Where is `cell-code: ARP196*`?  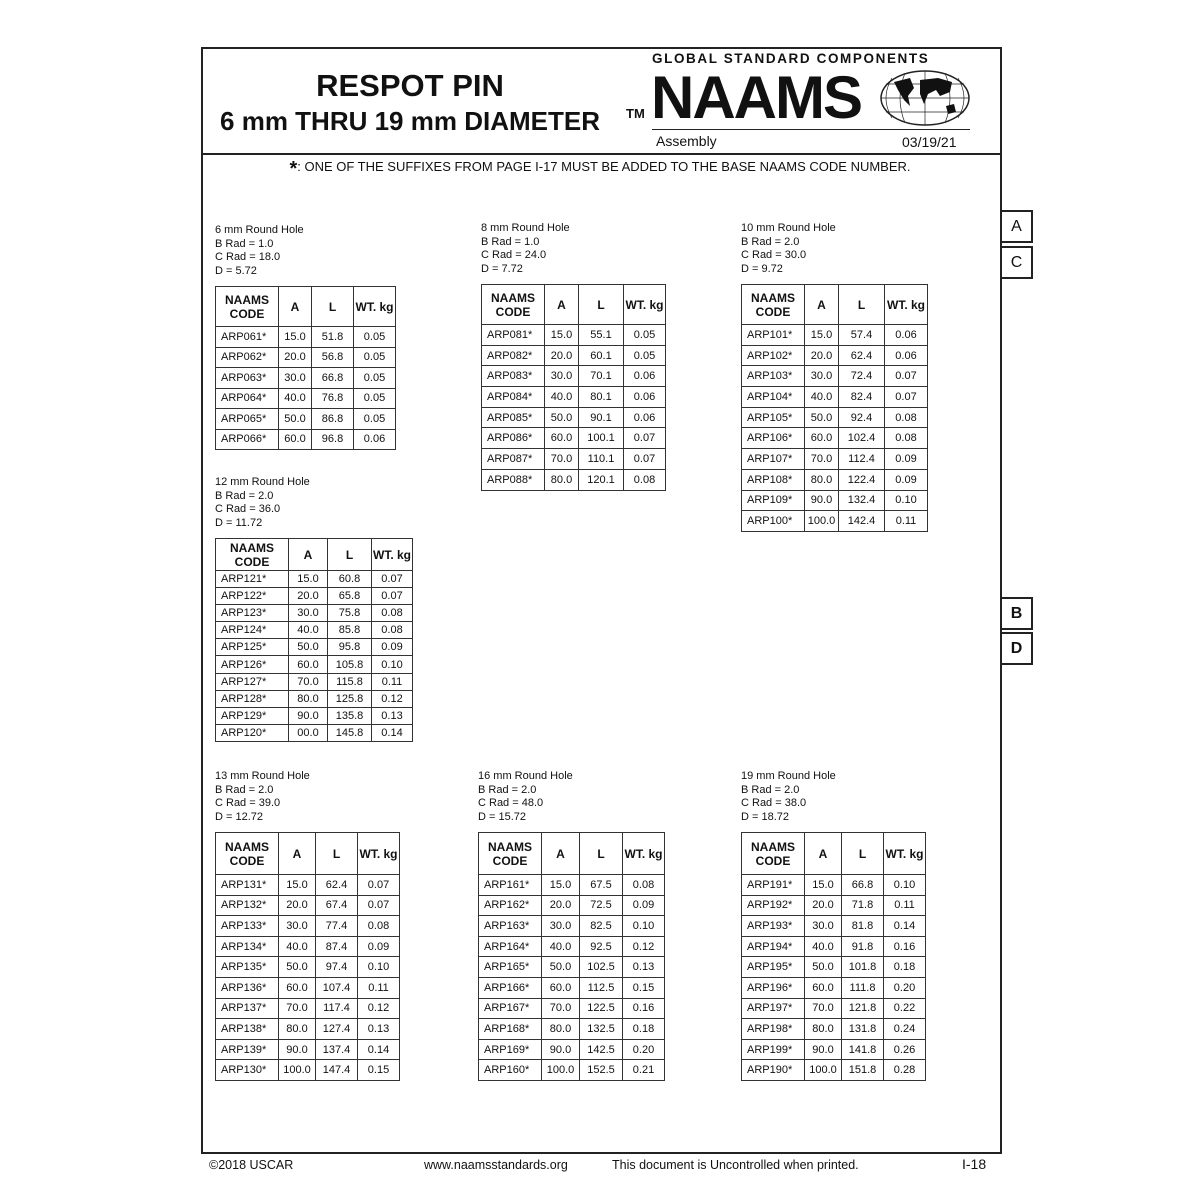 cell-code: ARP196* is located at coordinates (773, 987).